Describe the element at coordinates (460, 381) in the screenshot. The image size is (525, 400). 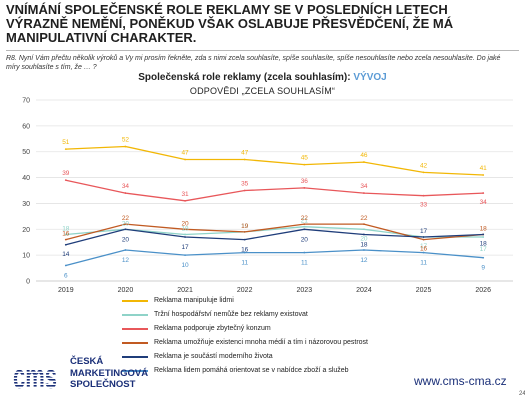
I see `website-link: www.cms-cma.cz` at that location.